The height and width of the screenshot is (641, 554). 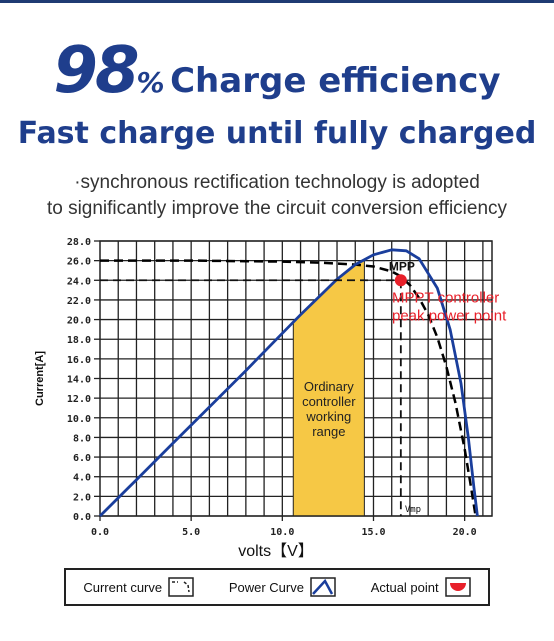 I want to click on y-tick-label: 28.0, so click(x=79, y=242).